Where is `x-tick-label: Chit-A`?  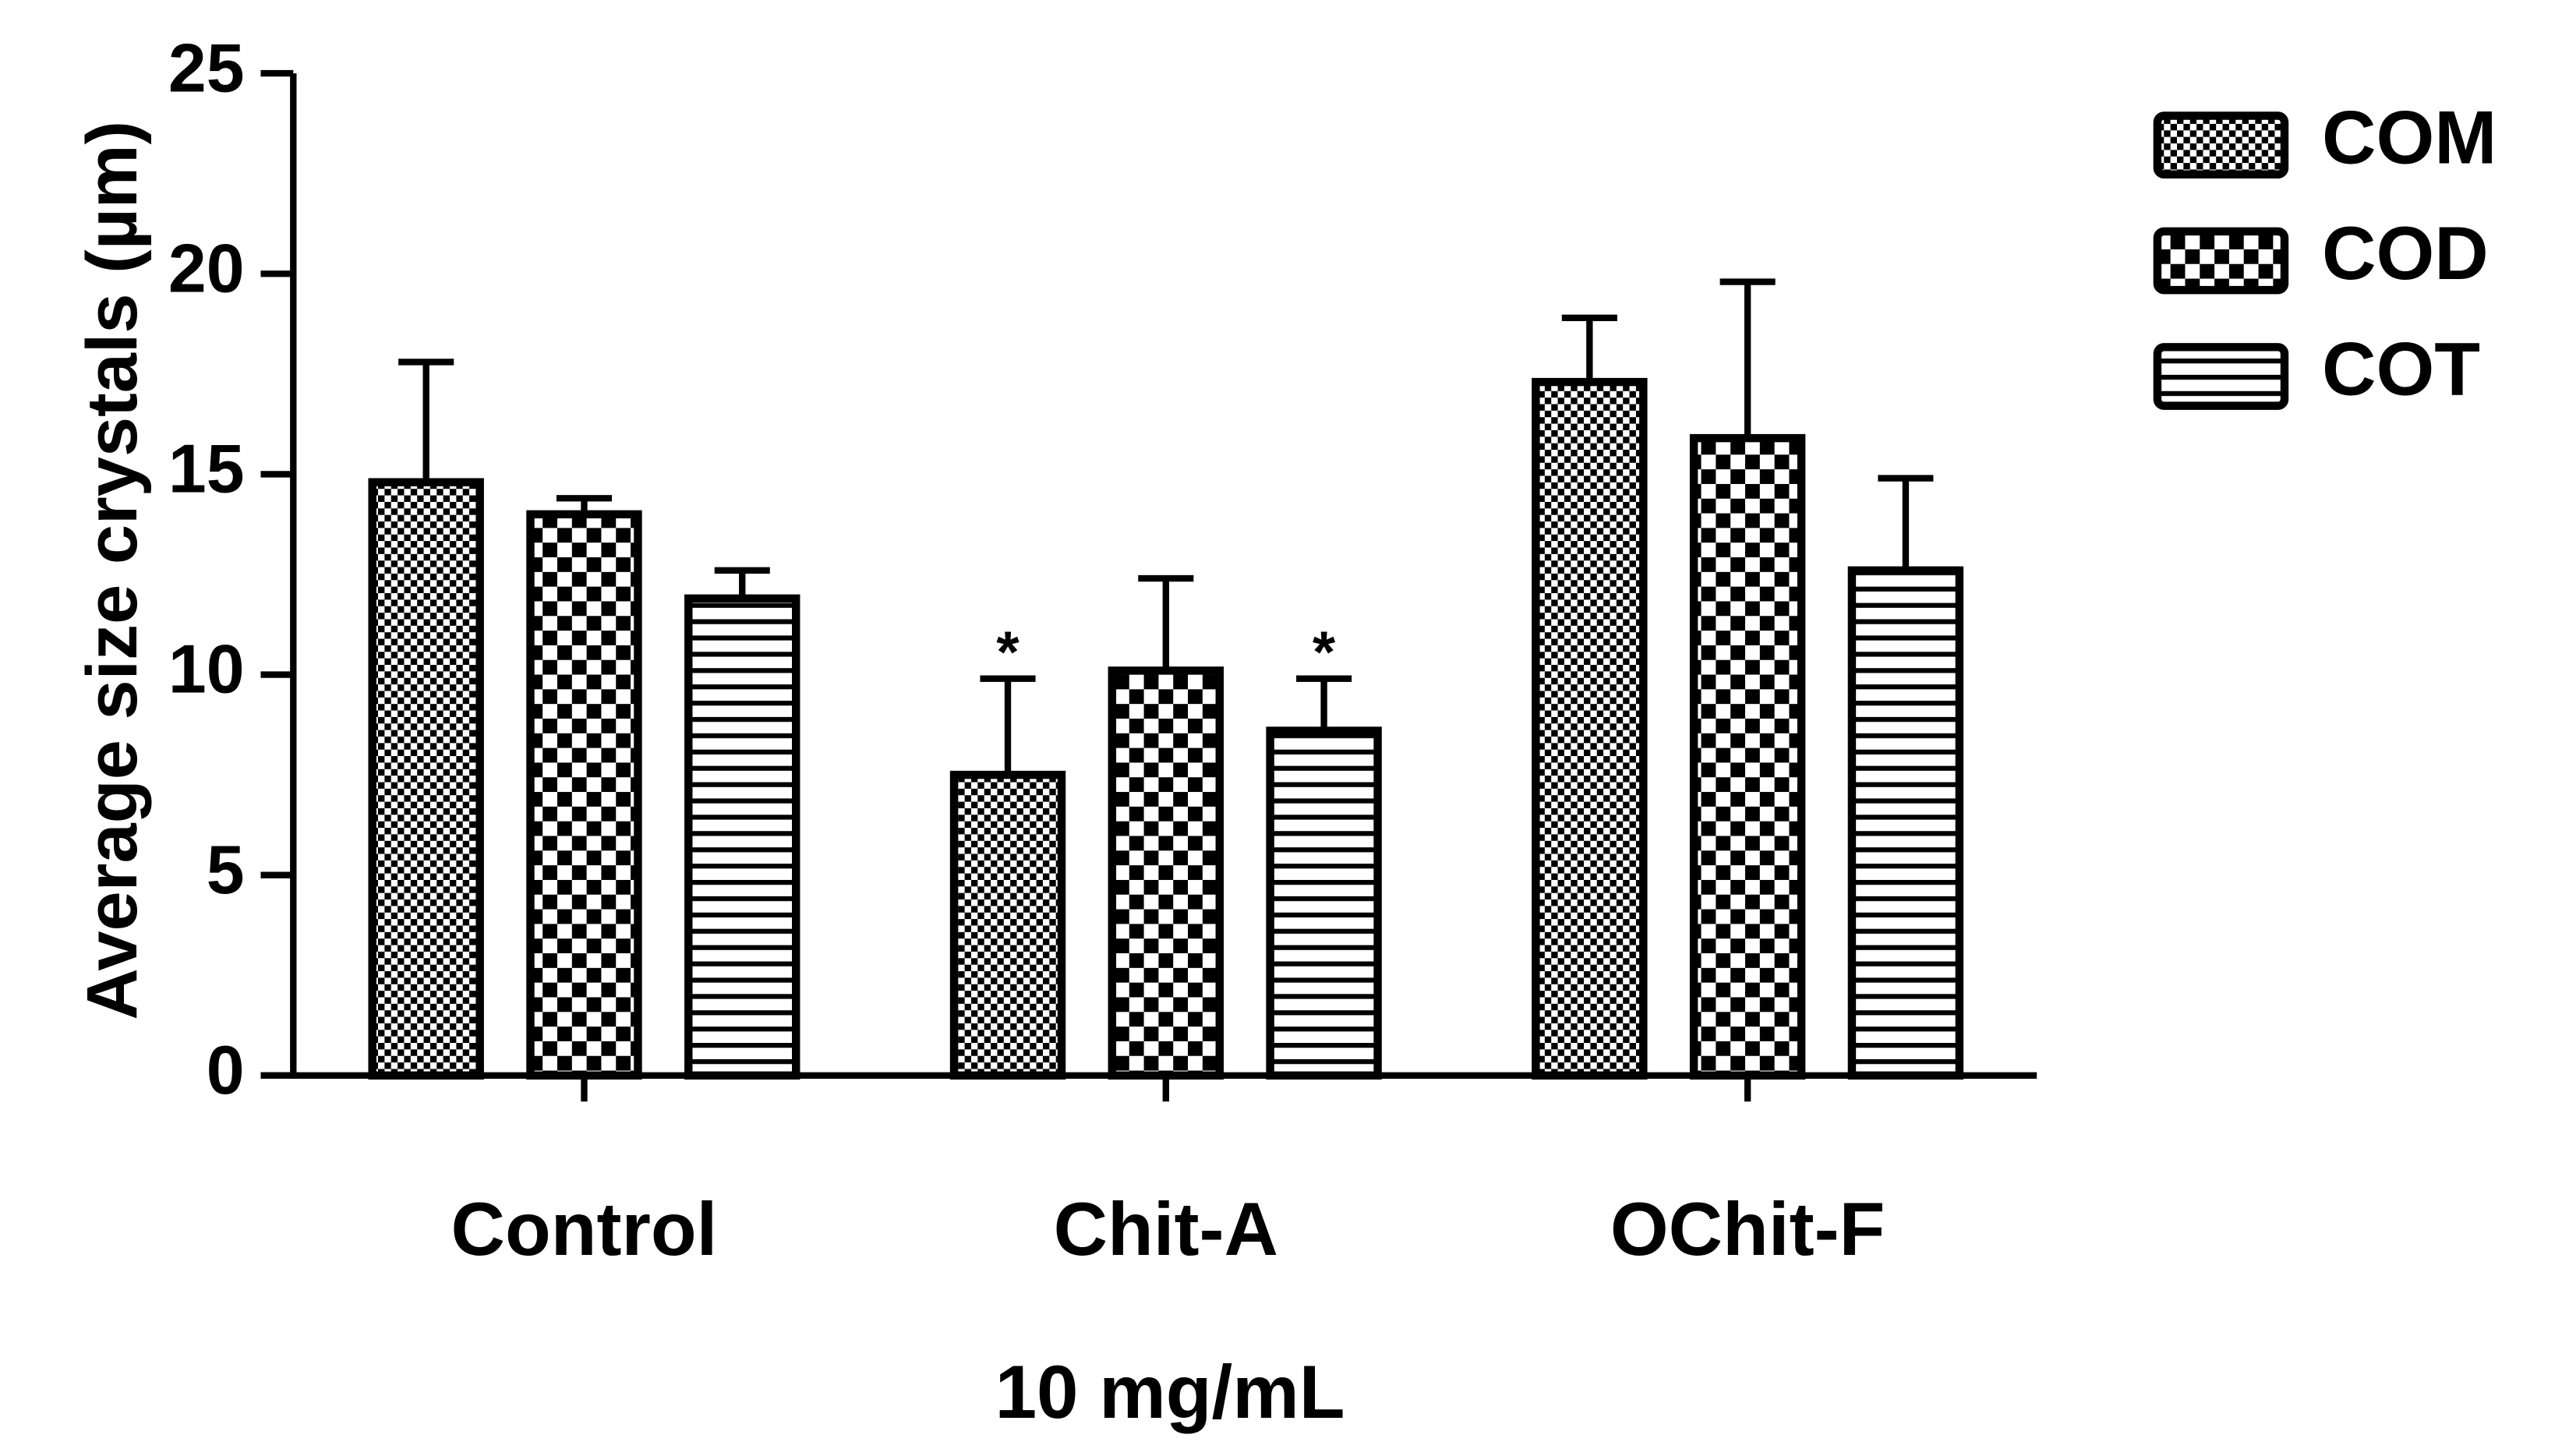 x-tick-label: Chit-A is located at coordinates (1166, 1230).